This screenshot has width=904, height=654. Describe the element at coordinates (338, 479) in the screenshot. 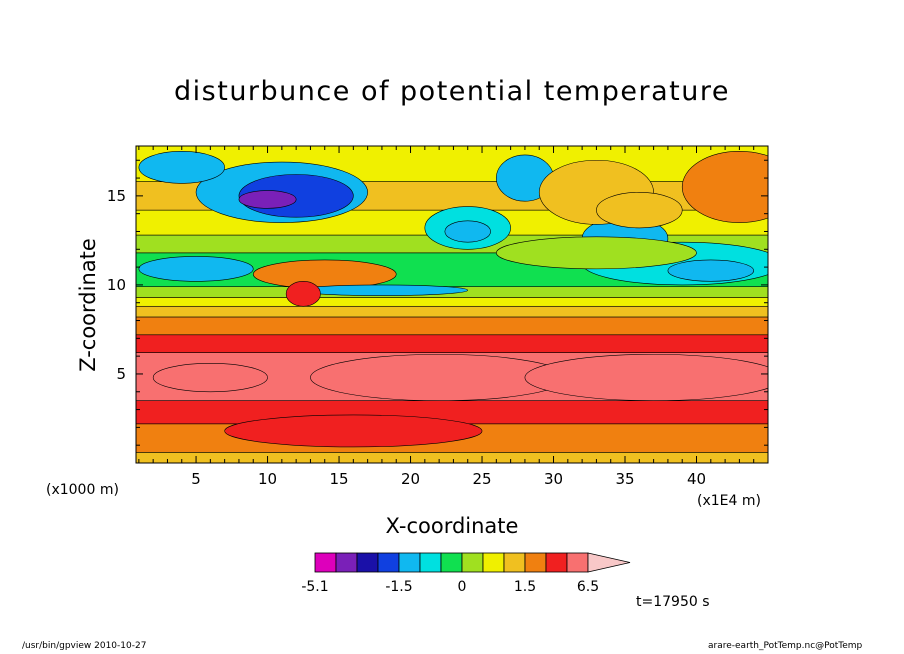

I see `x-tick-label: 15` at that location.